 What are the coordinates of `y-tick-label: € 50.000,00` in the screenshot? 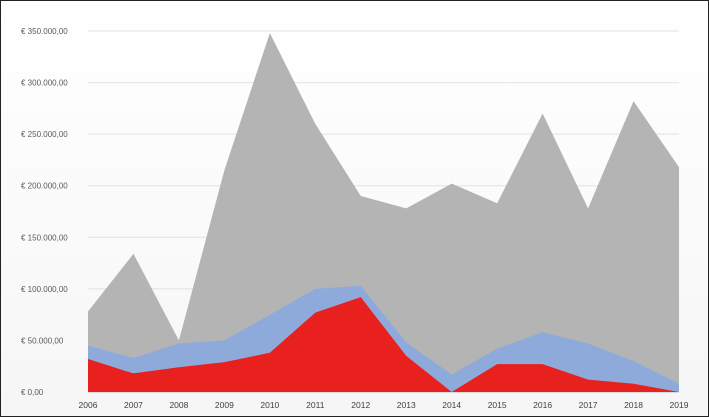 It's located at (42, 340).